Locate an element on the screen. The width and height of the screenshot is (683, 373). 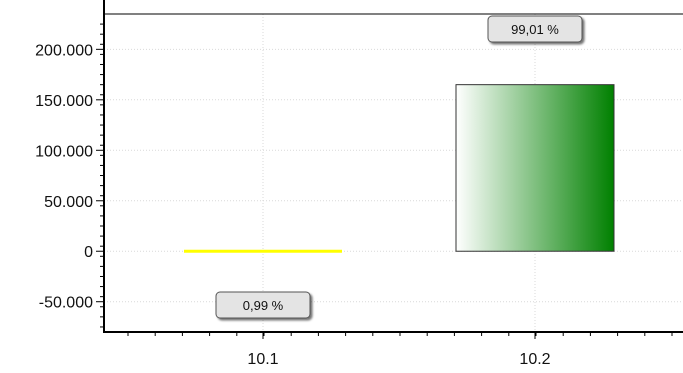
x-tick-label: 10.2 is located at coordinates (534, 359).